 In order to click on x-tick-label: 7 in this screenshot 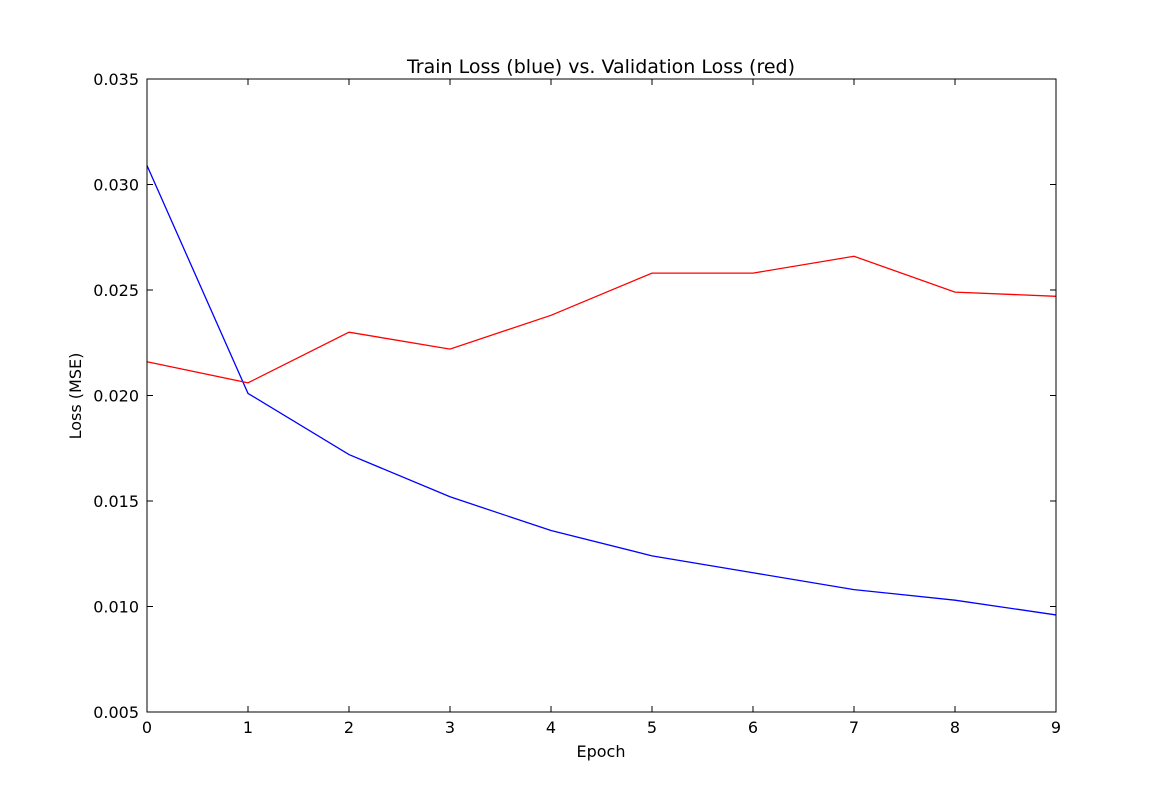, I will do `click(854, 727)`.